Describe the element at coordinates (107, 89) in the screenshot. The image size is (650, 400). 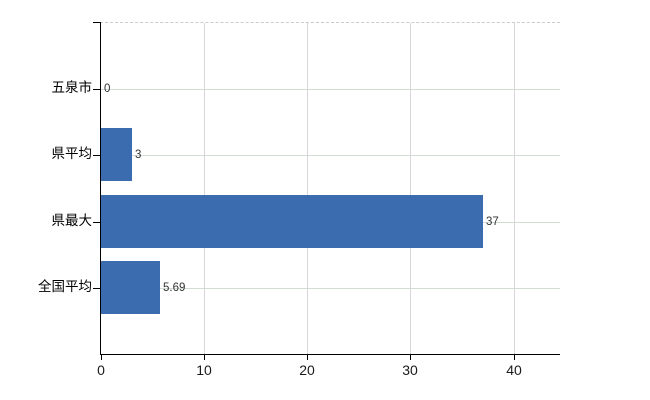
I see `bar-value-label: 0` at that location.